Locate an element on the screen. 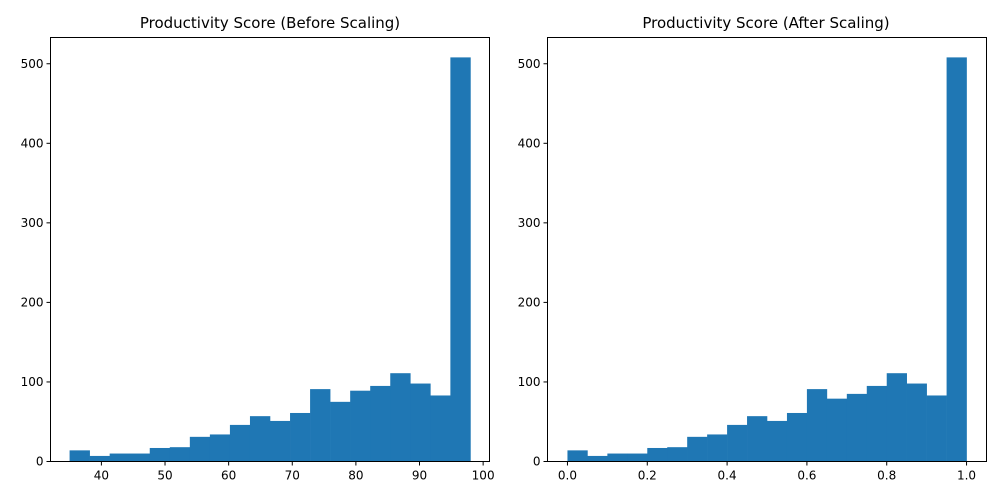  x-tick-label: 50 is located at coordinates (164, 476).